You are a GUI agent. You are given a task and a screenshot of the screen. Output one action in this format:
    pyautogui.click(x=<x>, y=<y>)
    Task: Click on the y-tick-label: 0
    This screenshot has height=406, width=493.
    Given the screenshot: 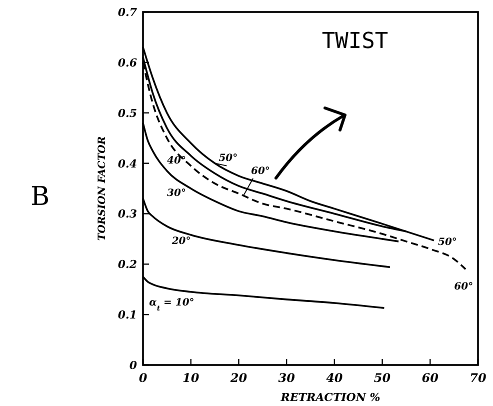 What is the action you would take?
    pyautogui.click(x=133, y=365)
    